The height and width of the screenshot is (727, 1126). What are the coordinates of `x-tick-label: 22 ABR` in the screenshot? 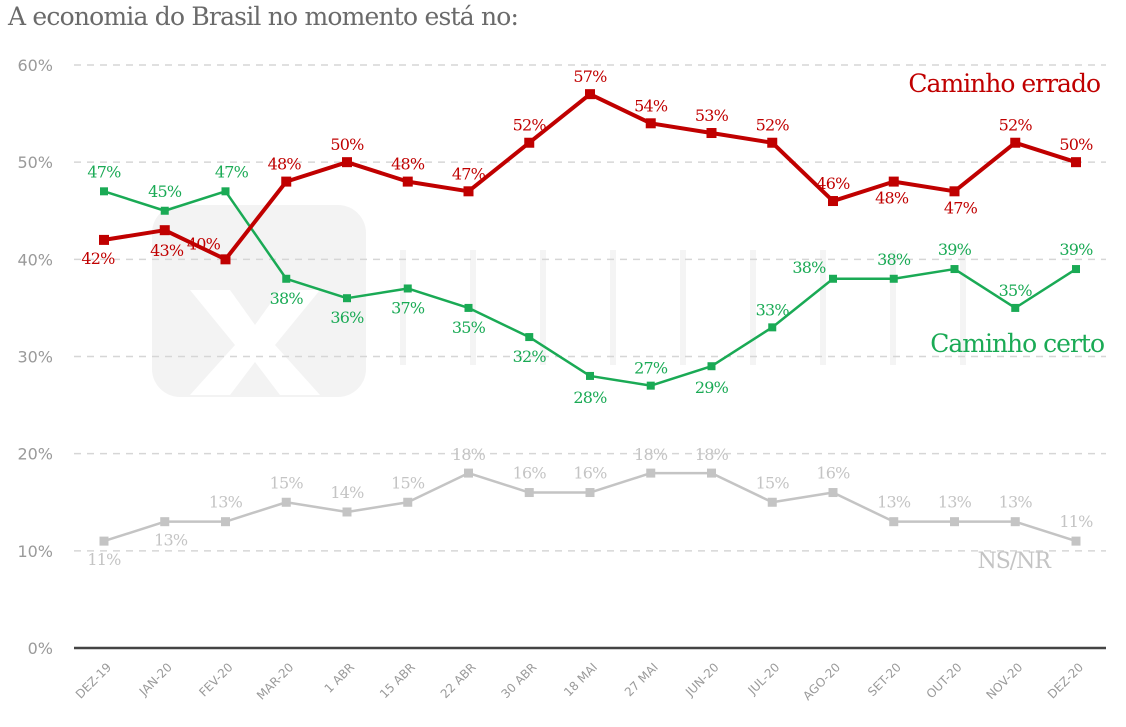 It's located at (458, 680).